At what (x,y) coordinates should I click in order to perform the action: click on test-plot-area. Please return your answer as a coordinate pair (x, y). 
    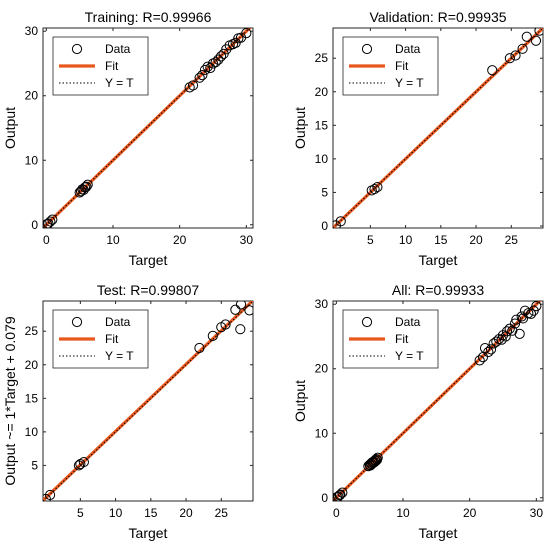
    Looking at the image, I should click on (148, 401).